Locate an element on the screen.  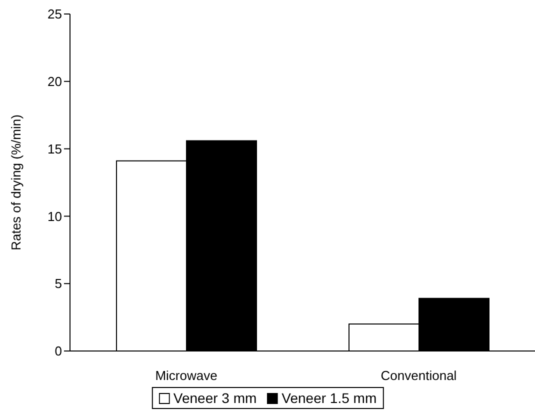
y-tick-label: 10 is located at coordinates (55, 216).